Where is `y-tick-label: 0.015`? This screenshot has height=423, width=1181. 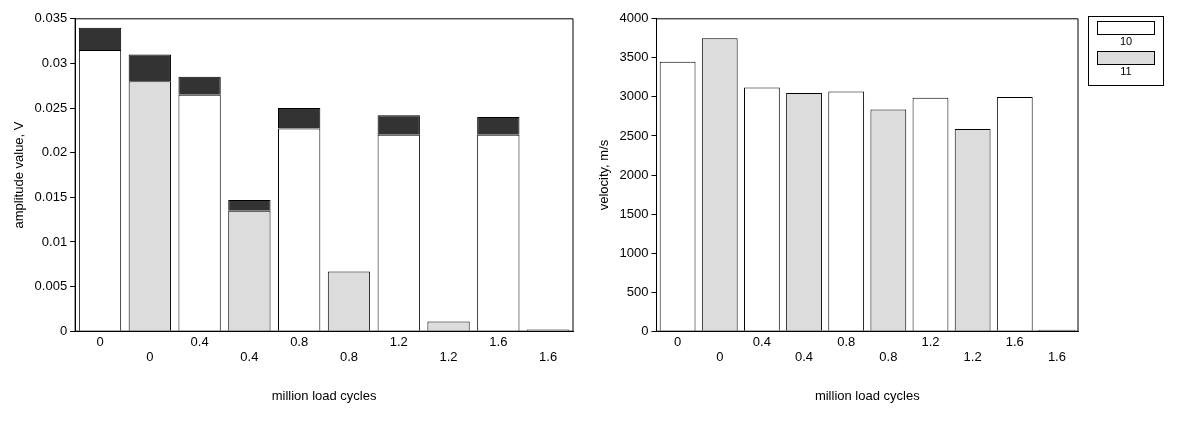
y-tick-label: 0.015 is located at coordinates (51, 196).